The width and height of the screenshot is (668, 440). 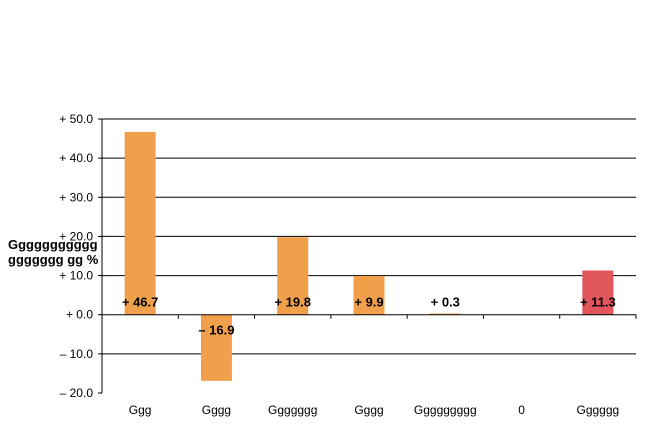 What do you see at coordinates (79, 315) in the screenshot?
I see `y-tick-label: + 0.0` at bounding box center [79, 315].